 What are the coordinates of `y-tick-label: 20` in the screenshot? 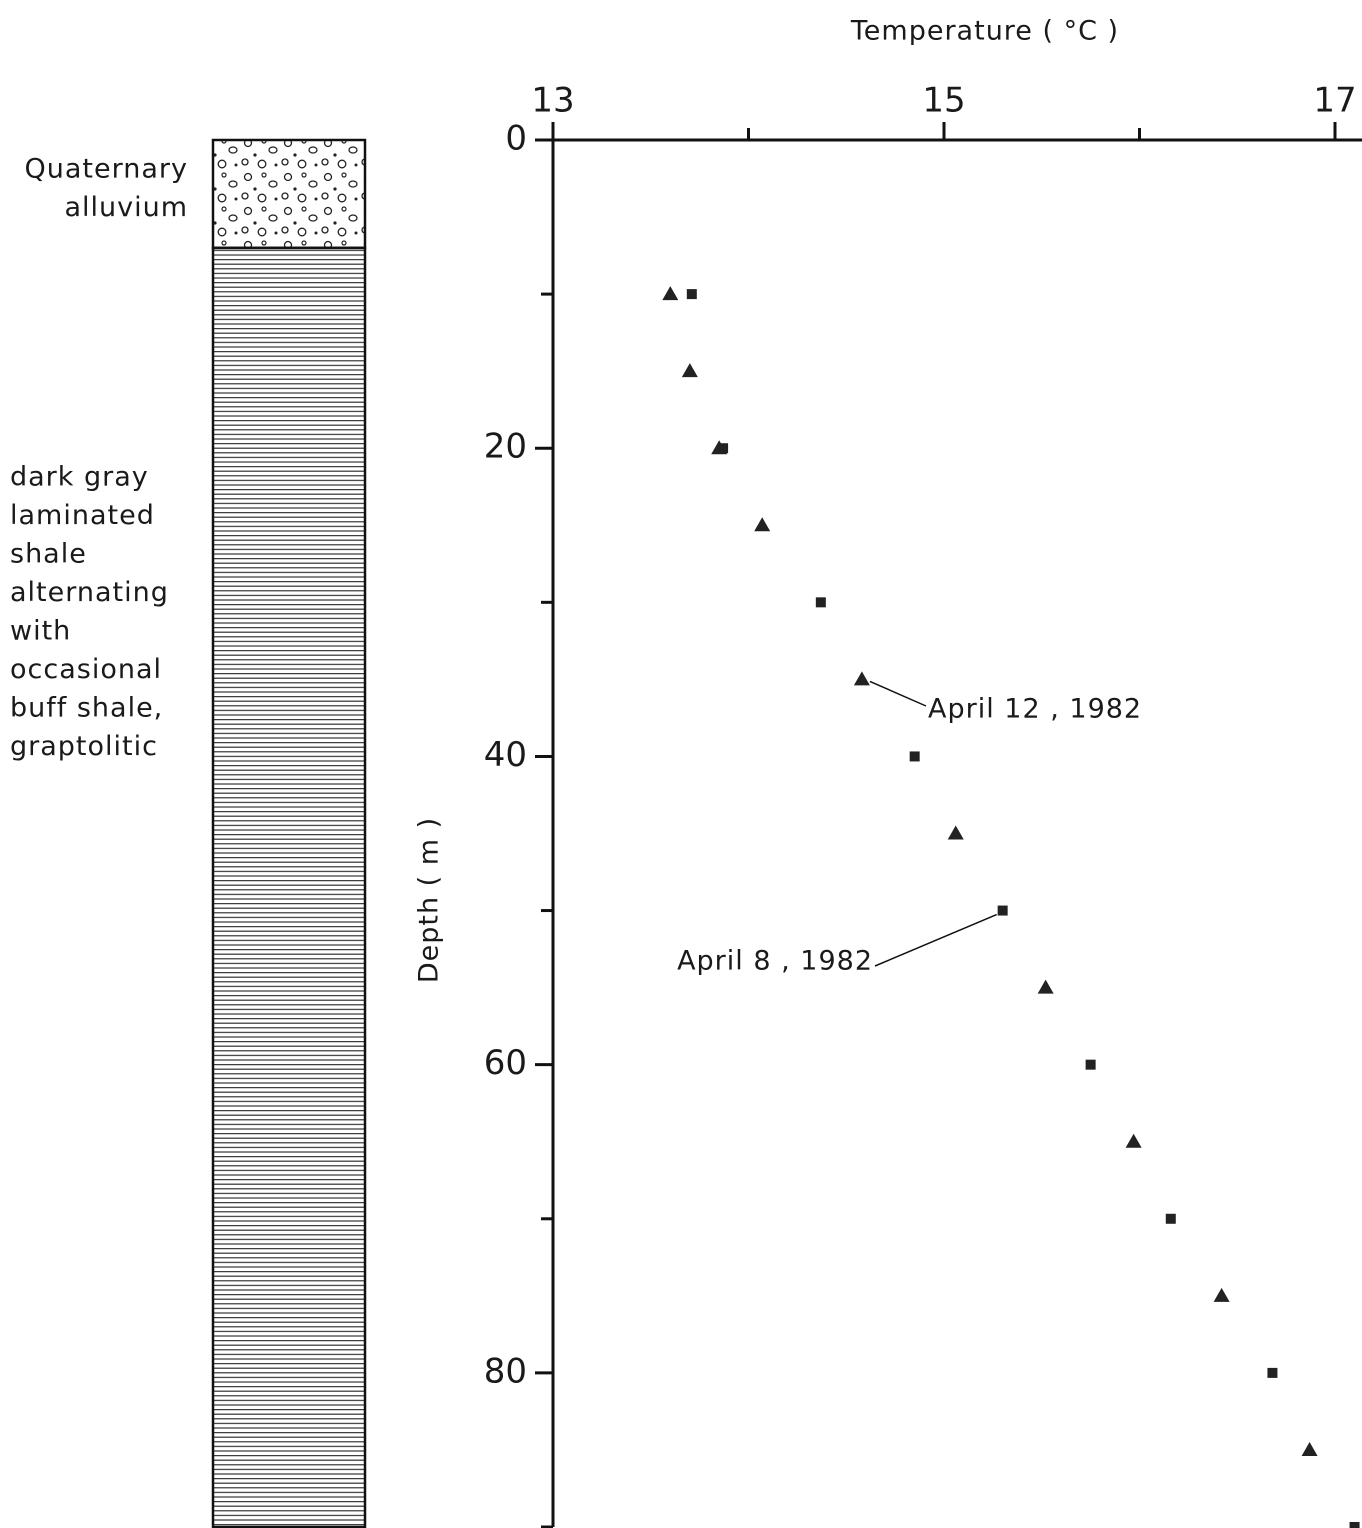 It's located at (505, 447).